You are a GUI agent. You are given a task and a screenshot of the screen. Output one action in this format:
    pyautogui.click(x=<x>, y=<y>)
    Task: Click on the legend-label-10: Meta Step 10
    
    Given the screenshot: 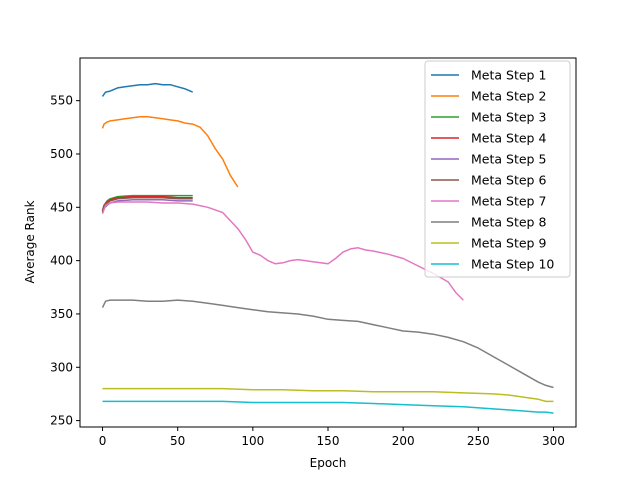 What is the action you would take?
    pyautogui.click(x=512, y=264)
    